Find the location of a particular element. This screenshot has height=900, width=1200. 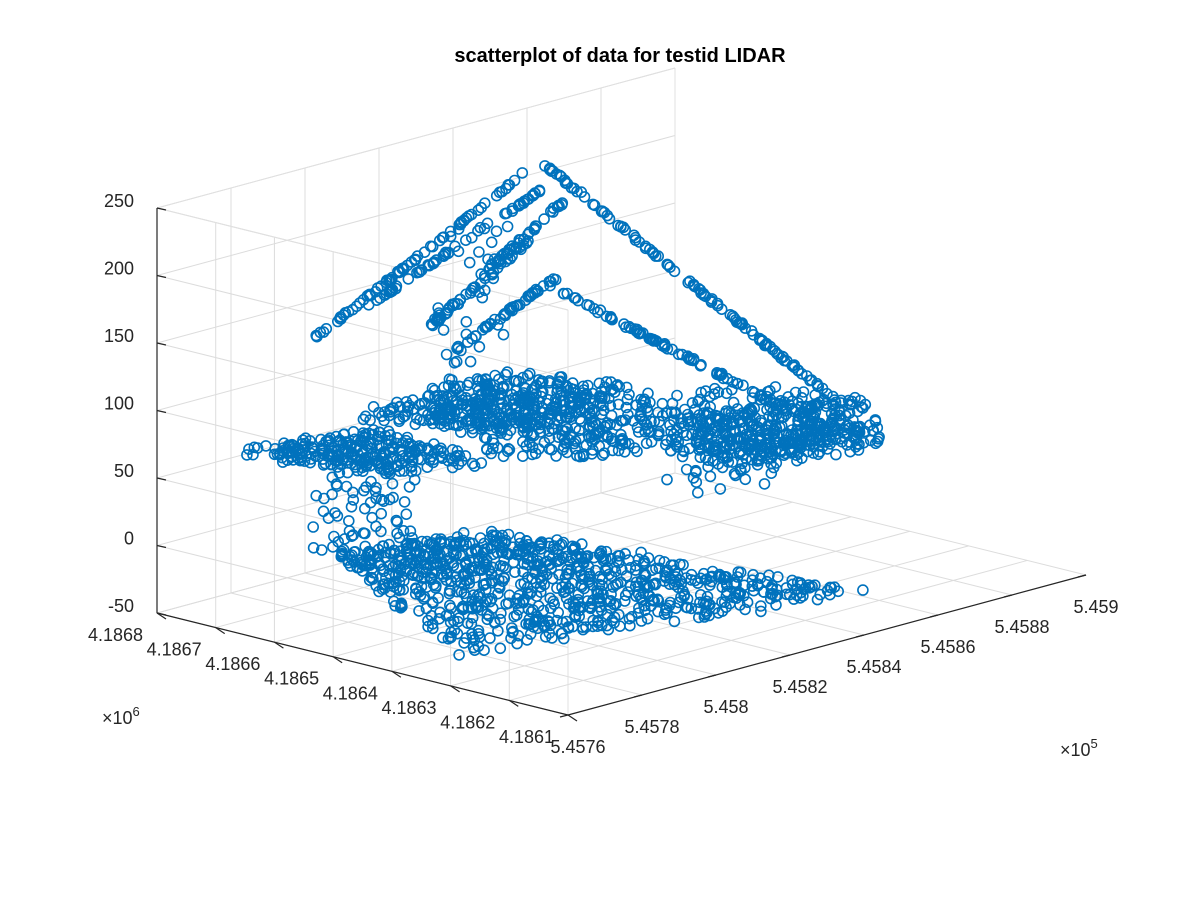

z-tick-label: 150 is located at coordinates (119, 336).